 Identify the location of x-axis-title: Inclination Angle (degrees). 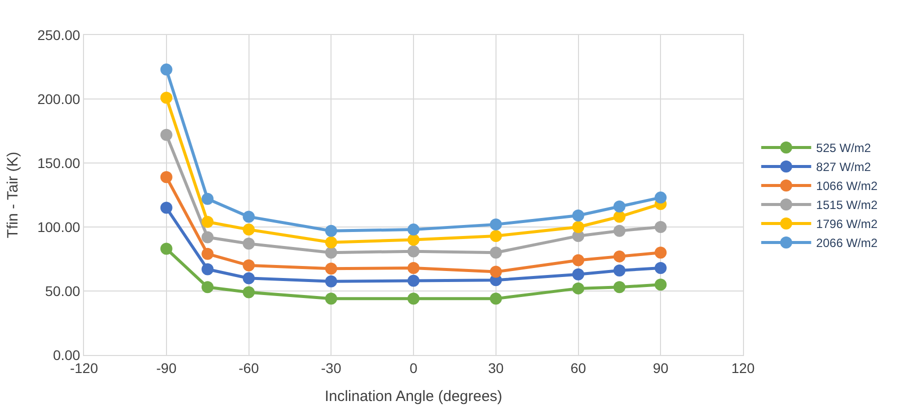
(413, 396).